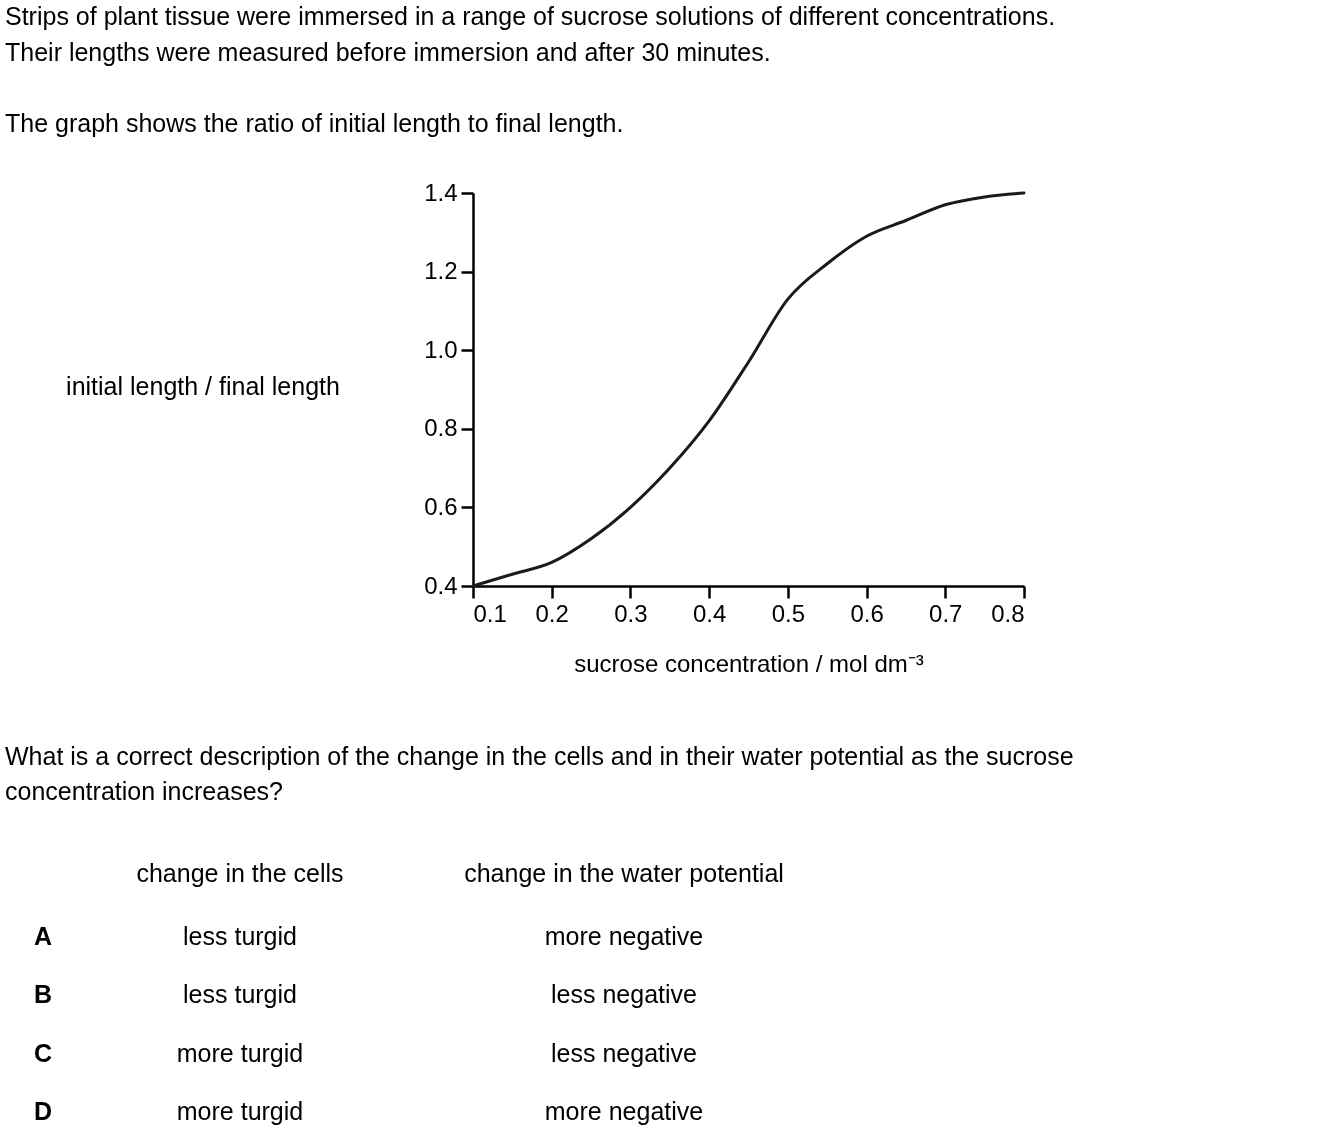 This screenshot has height=1148, width=1340. What do you see at coordinates (867, 613) in the screenshot?
I see `x-tick-label: 0.6` at bounding box center [867, 613].